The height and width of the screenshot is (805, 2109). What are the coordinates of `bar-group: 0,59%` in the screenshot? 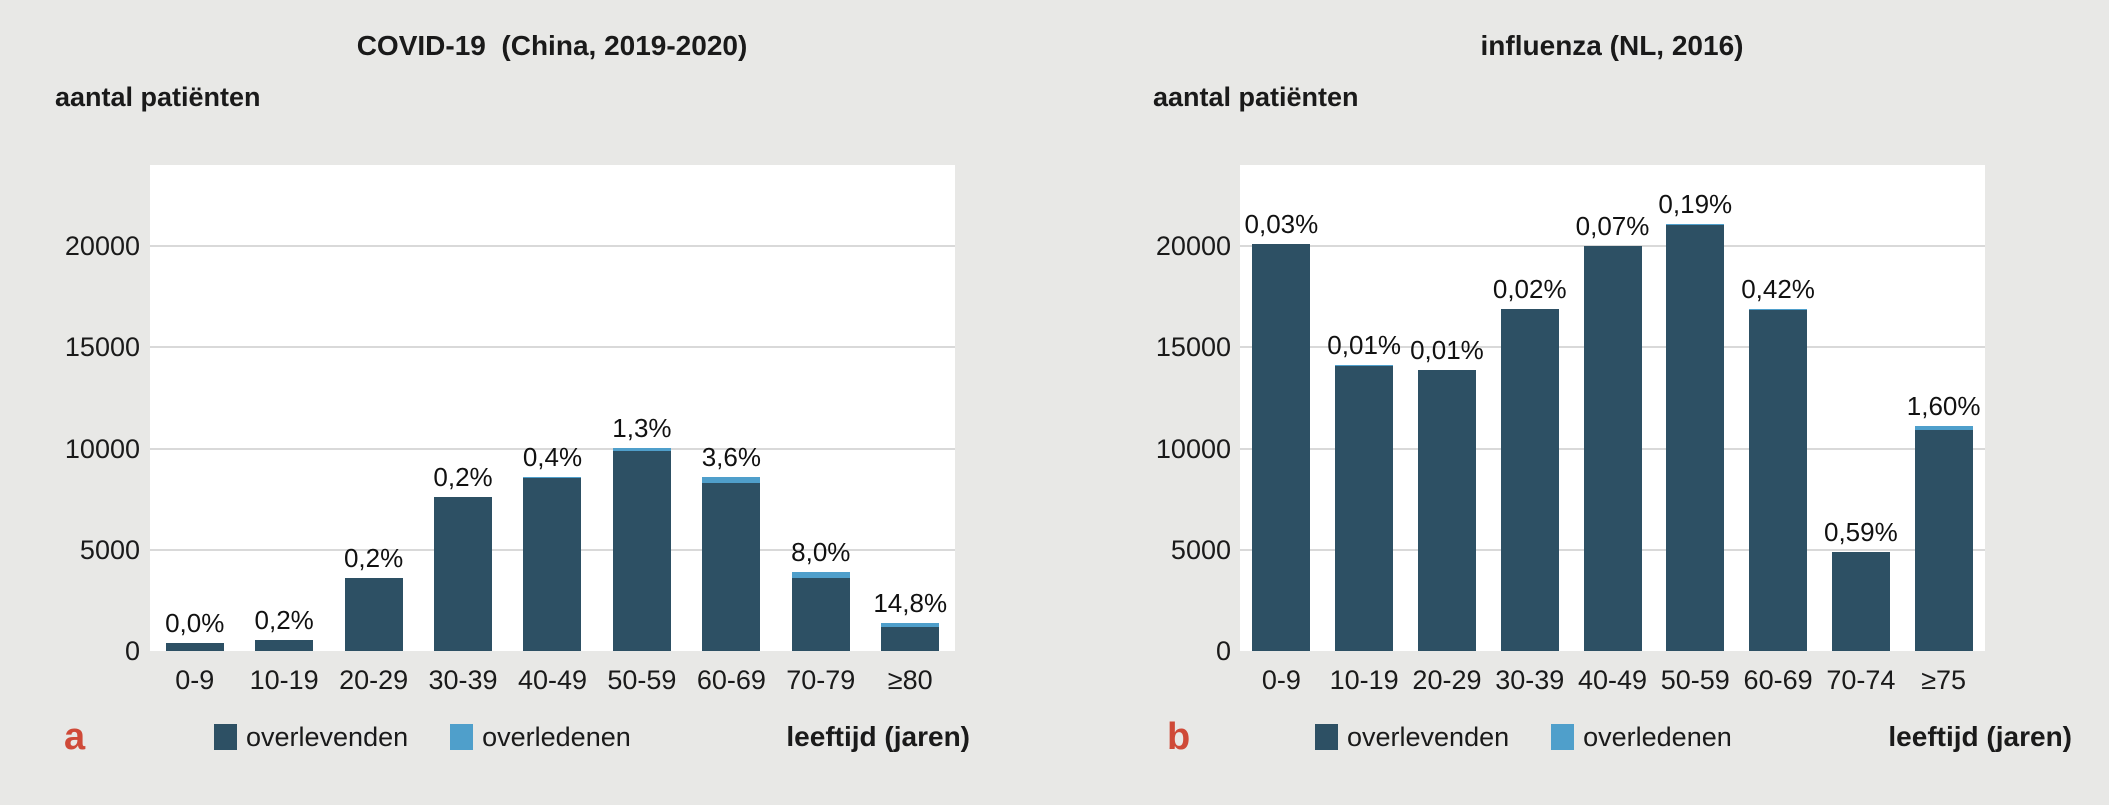 It's located at (1860, 408).